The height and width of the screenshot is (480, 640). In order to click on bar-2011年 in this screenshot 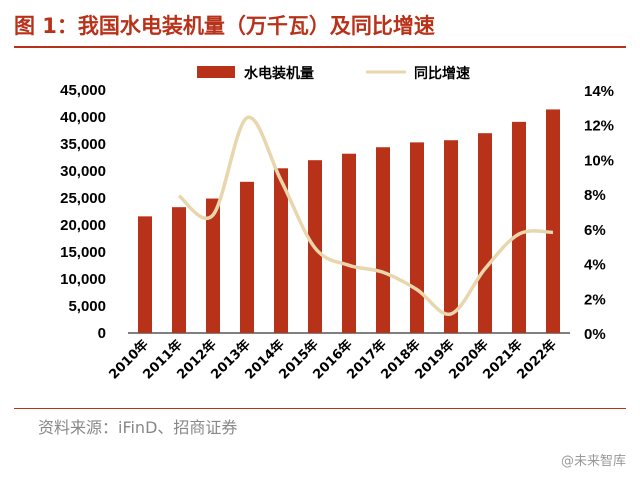, I will do `click(179, 270)`.